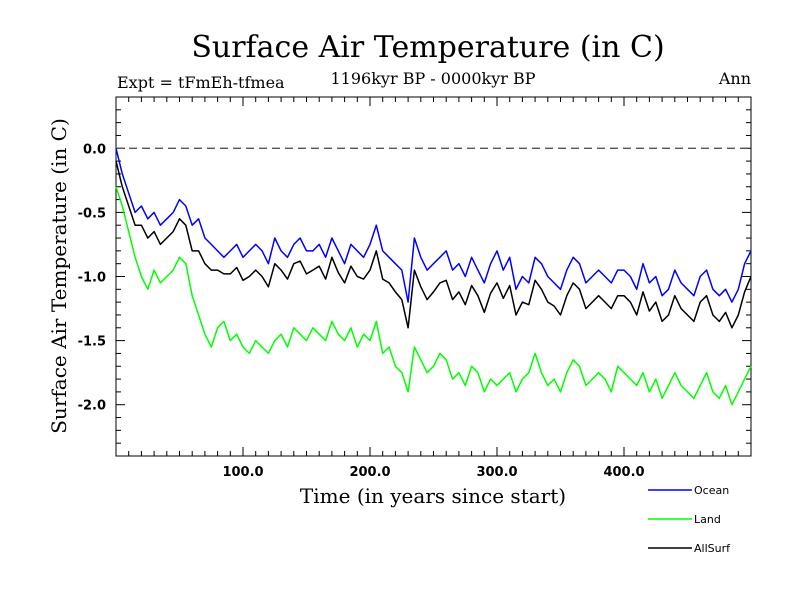 Image resolution: width=800 pixels, height=600 pixels. What do you see at coordinates (201, 82) in the screenshot?
I see `experiment-label: Expt = tFmEh-tfmea` at bounding box center [201, 82].